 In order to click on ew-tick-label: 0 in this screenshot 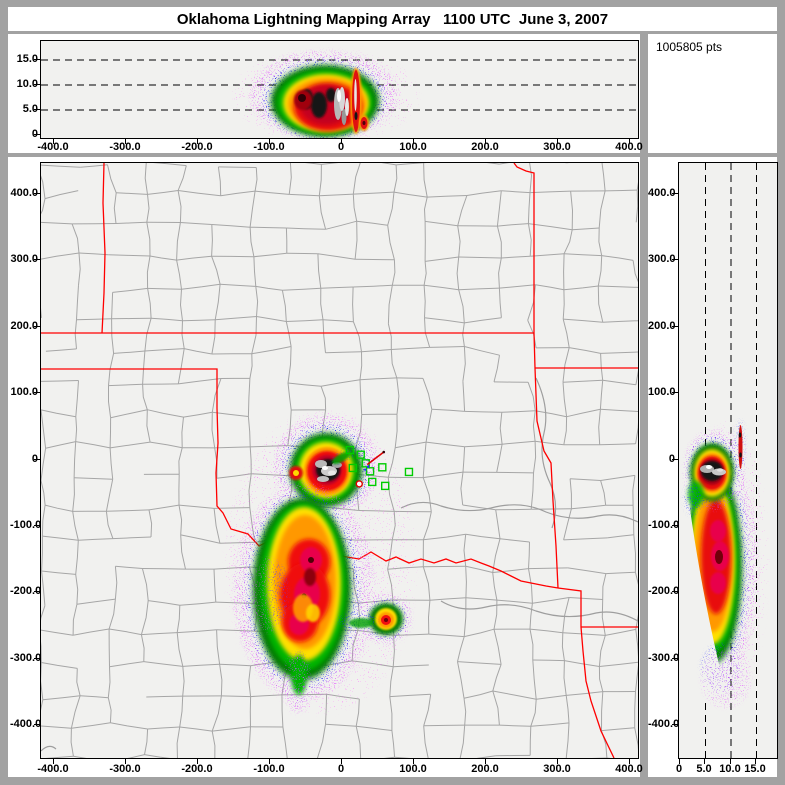, I will do `click(341, 769)`.